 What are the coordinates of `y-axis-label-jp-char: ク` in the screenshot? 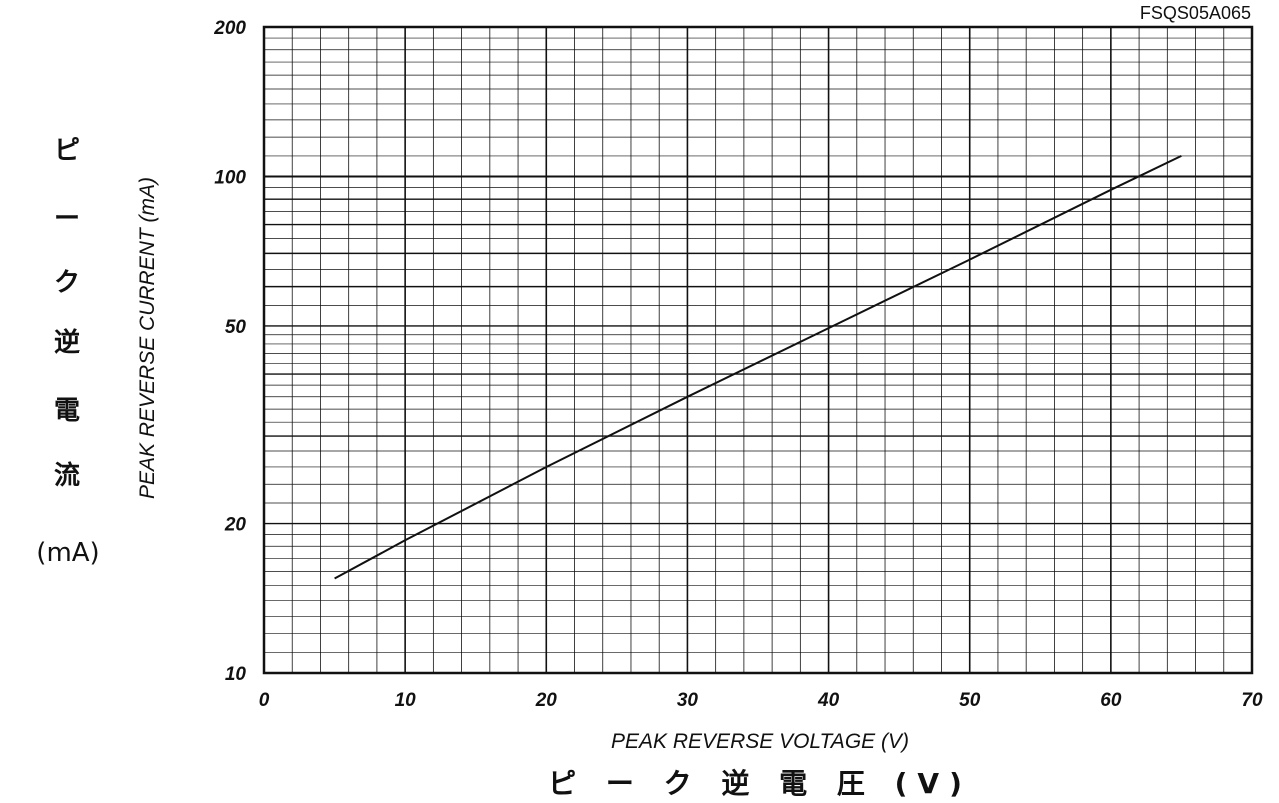 It's located at (66, 283).